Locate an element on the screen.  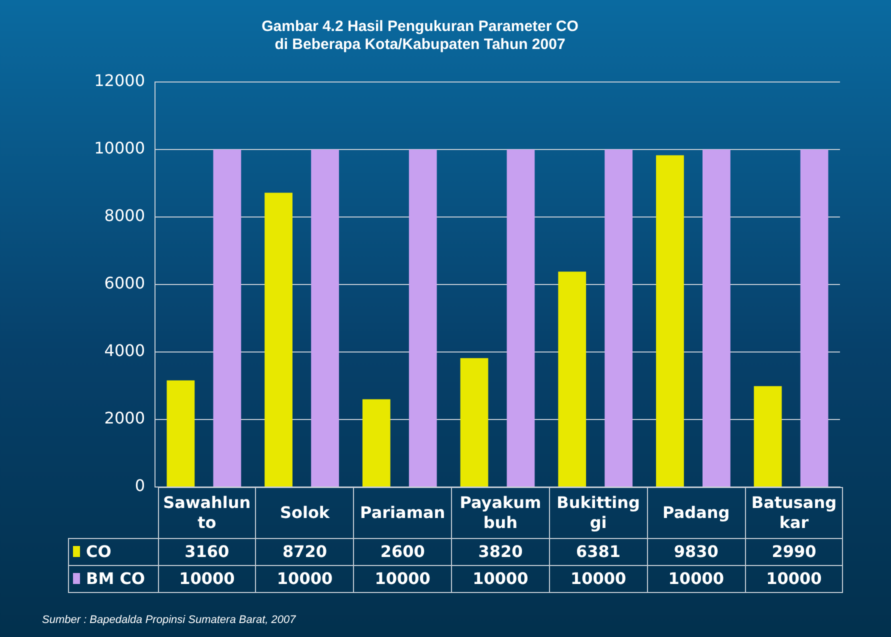
data-label: 8720 is located at coordinates (305, 552).